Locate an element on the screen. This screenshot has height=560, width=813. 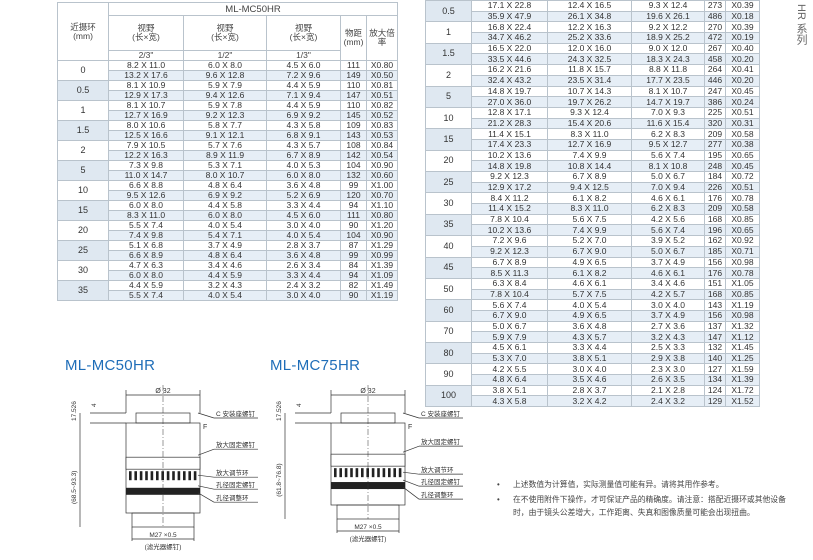
fov-2-3-cell: 32.4 X 43.2 is located at coordinates (509, 80).